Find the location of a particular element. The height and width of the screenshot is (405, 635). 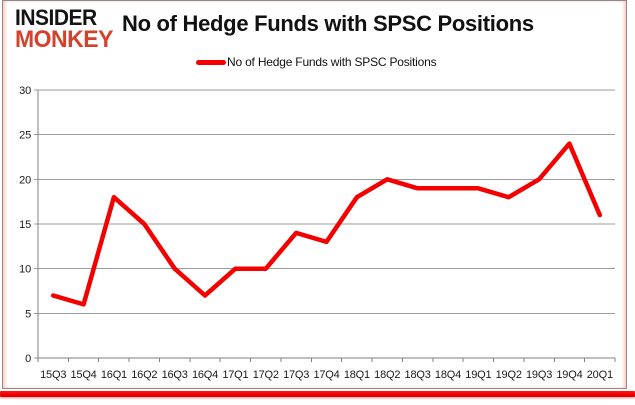

legend: No of Hedge Funds with SPSC Positions is located at coordinates (316, 62).